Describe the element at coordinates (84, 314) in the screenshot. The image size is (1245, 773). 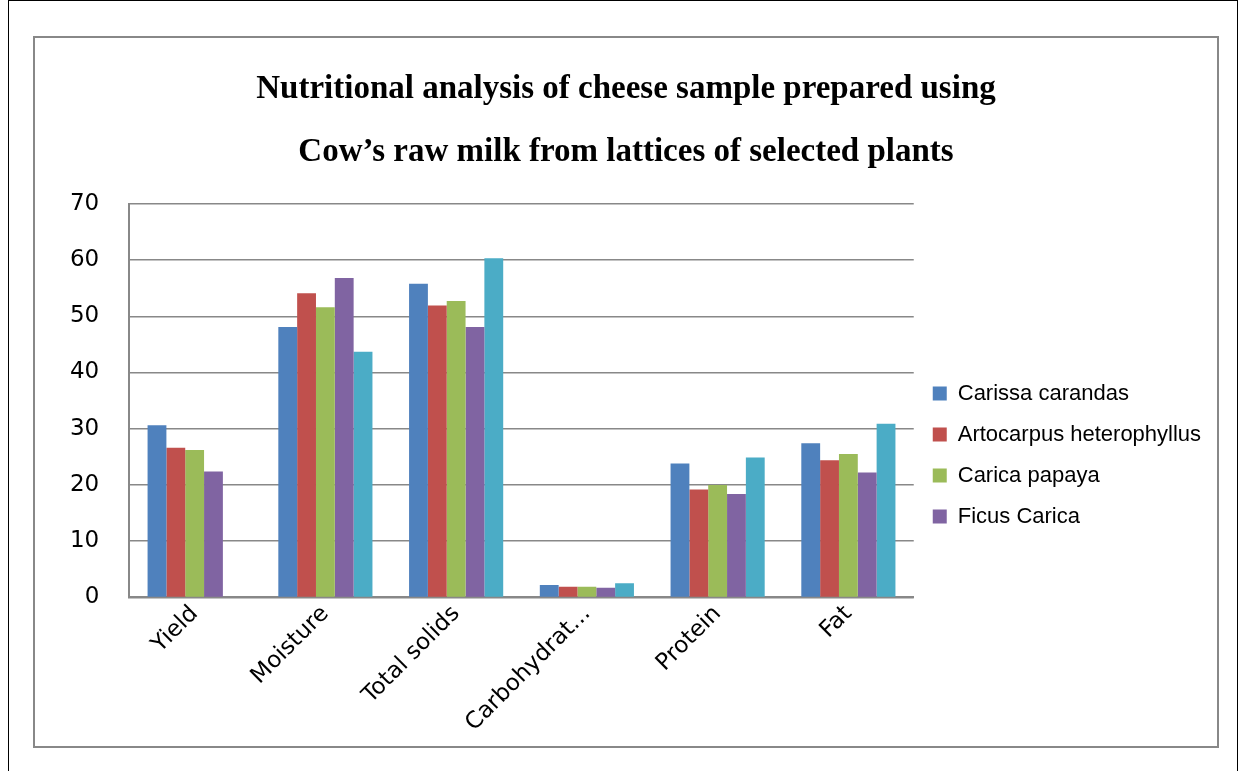
I see `y-tick-label: 50` at that location.